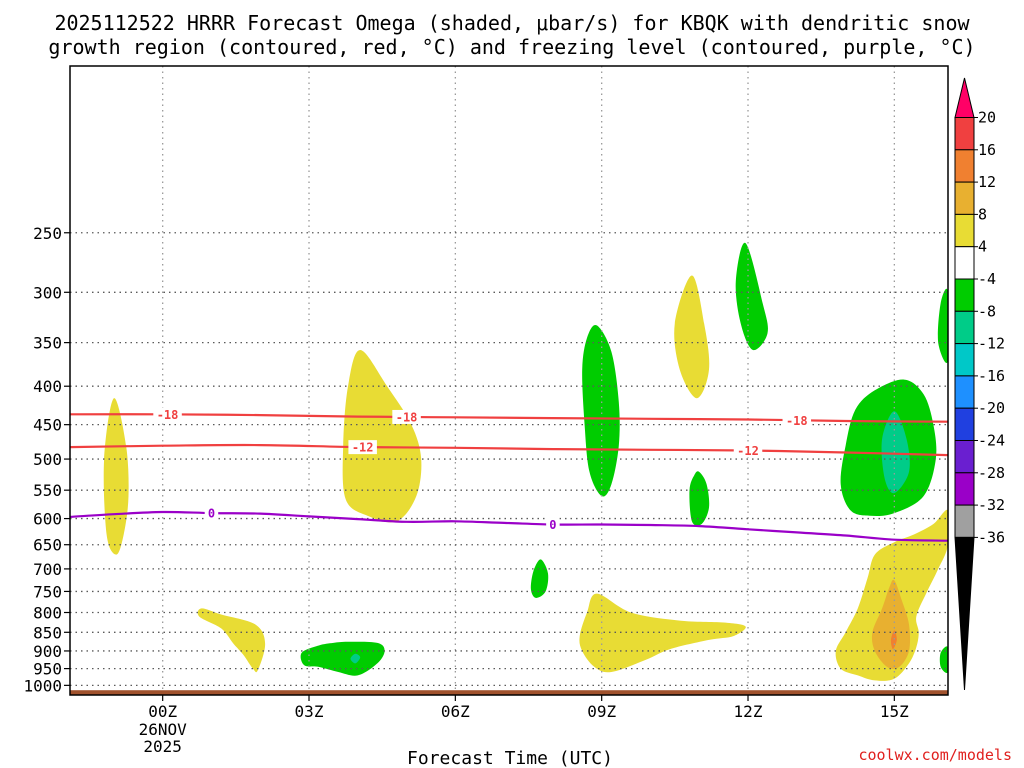 This screenshot has height=768, width=1024. I want to click on contour-label--18-1: -18, so click(407, 417).